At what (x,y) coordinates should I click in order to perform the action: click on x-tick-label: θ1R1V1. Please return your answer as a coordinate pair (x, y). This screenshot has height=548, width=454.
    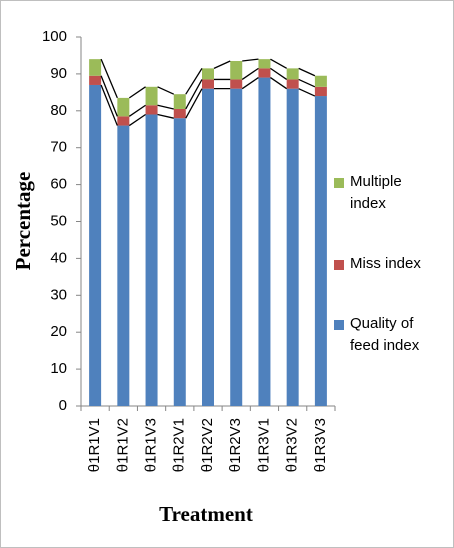
    Looking at the image, I should click on (94, 445).